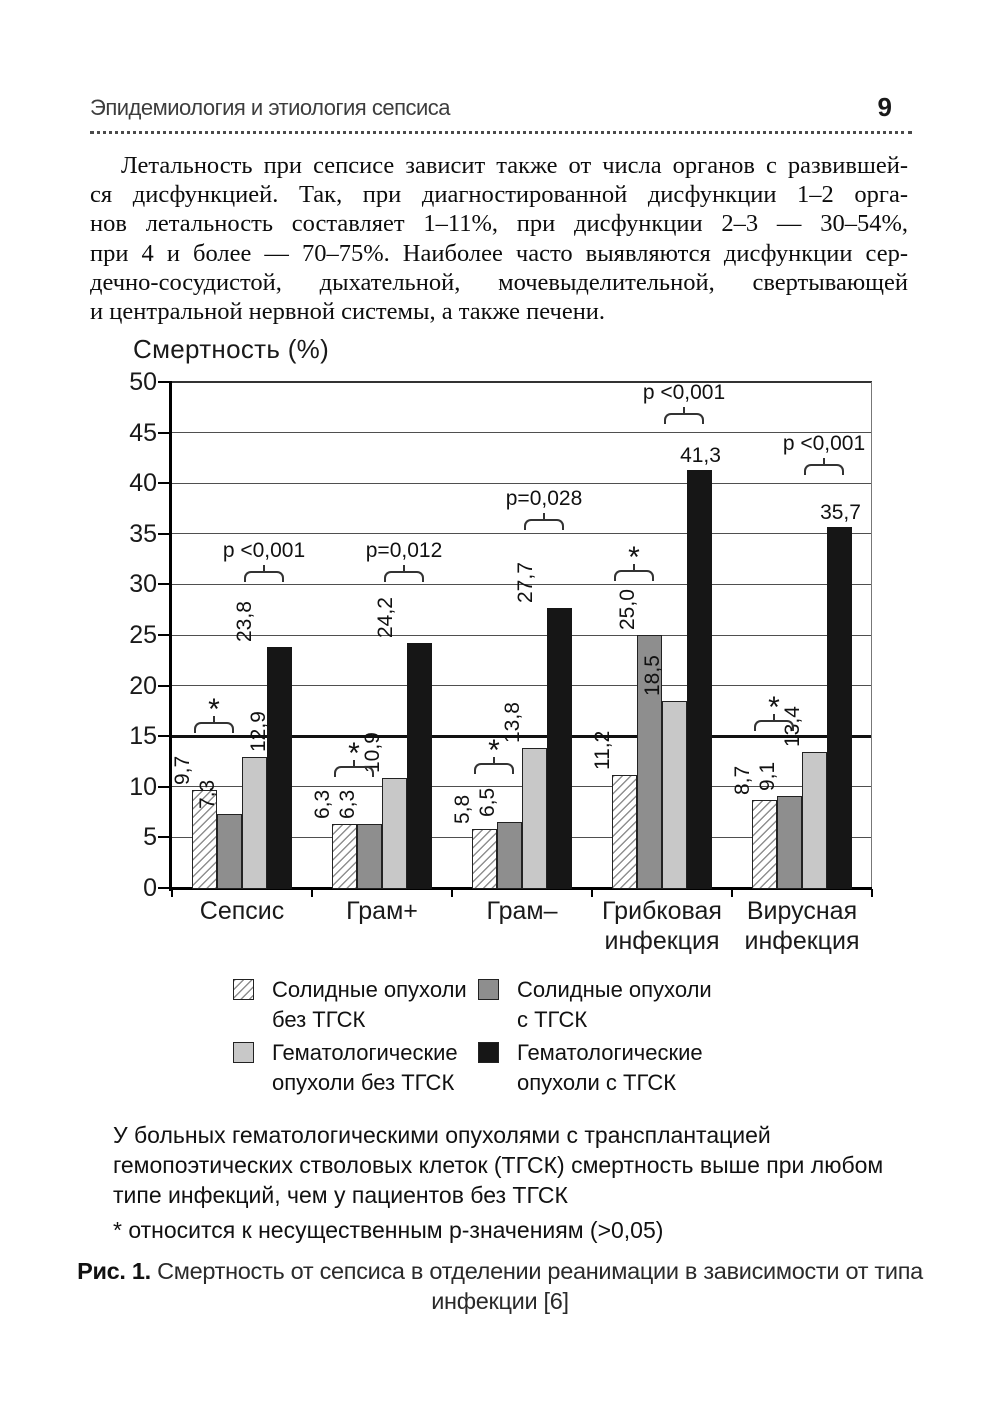 The height and width of the screenshot is (1420, 1000). I want to click on bar-Грам–-s0, so click(484, 859).